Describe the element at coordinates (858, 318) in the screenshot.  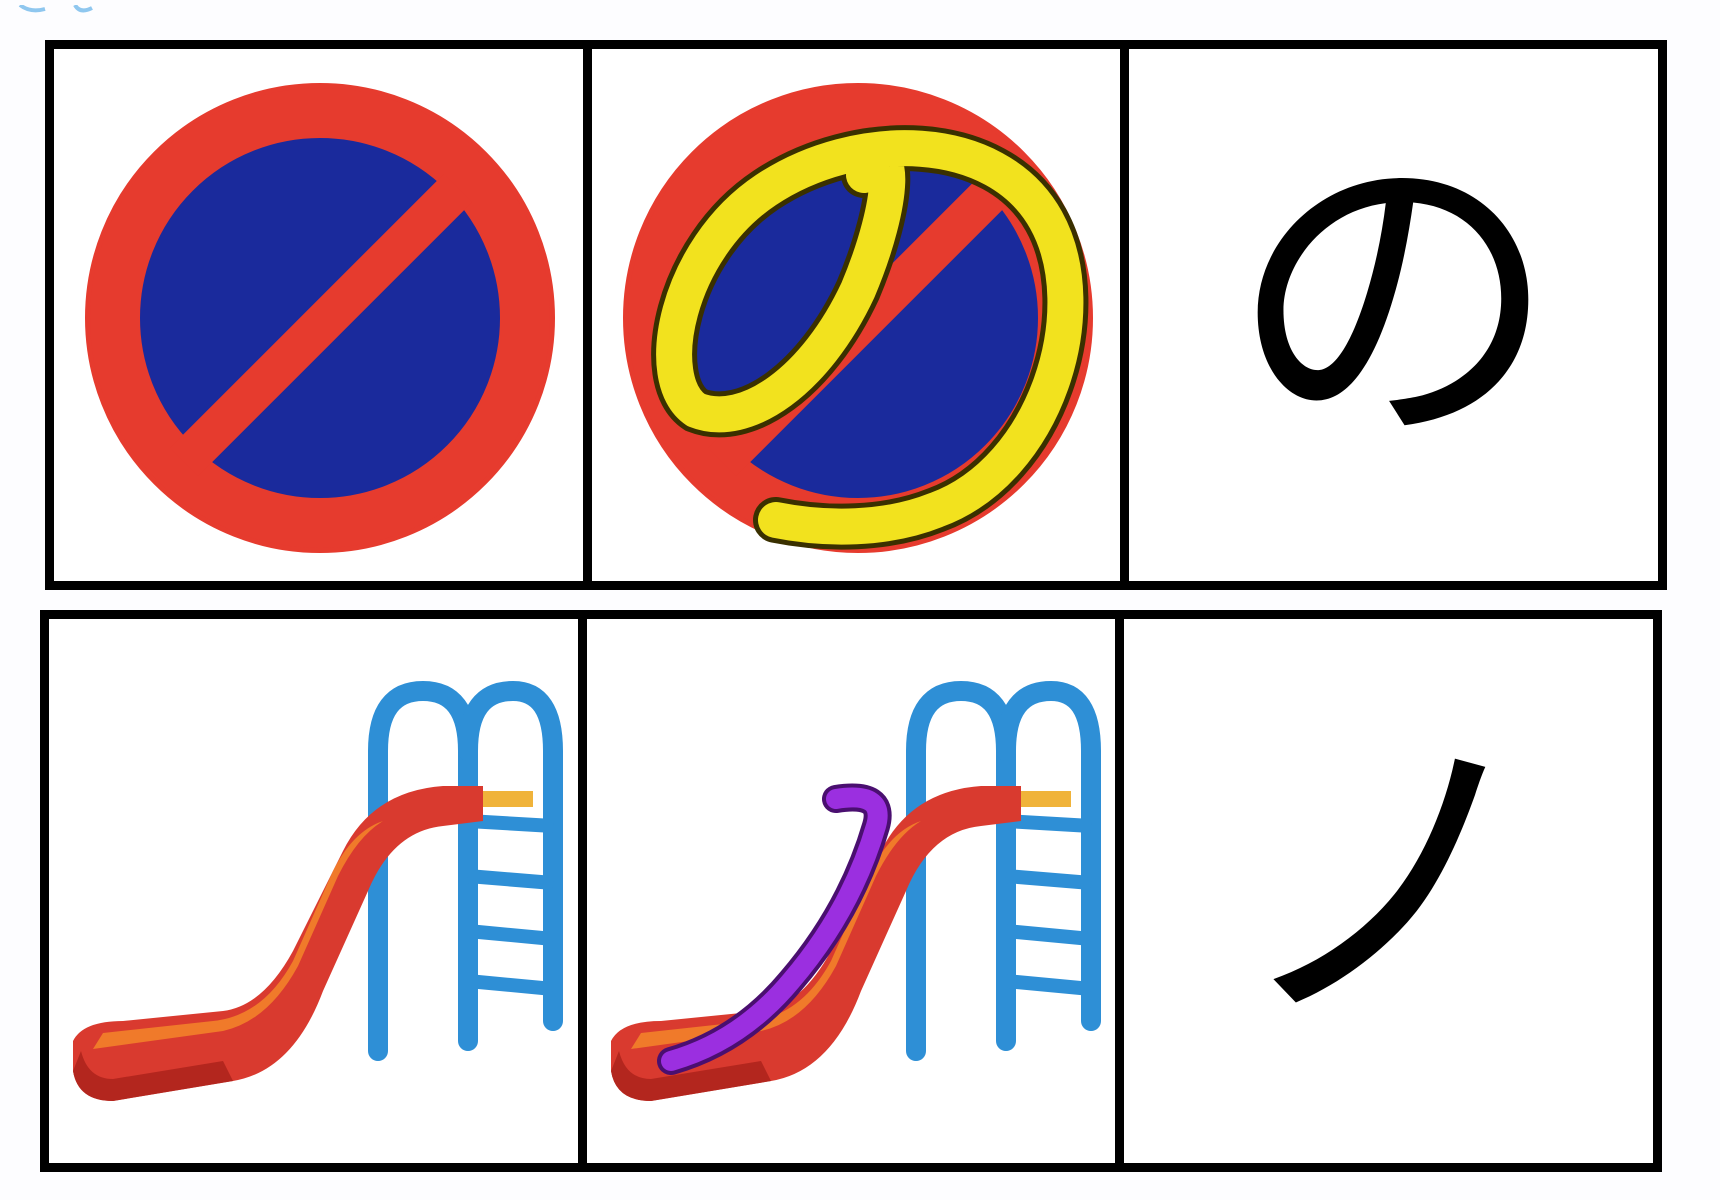
I see `no-parking-sign-traced-icon` at that location.